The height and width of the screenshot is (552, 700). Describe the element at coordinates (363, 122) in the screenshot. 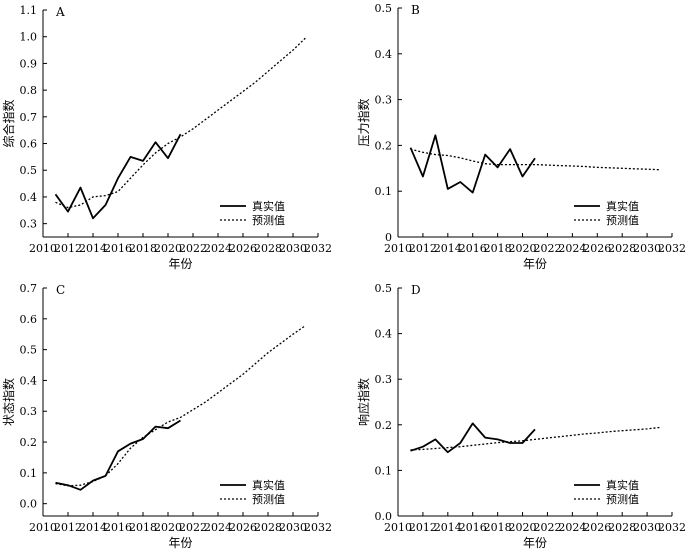

I see `y-axis-label: 压力指数` at that location.